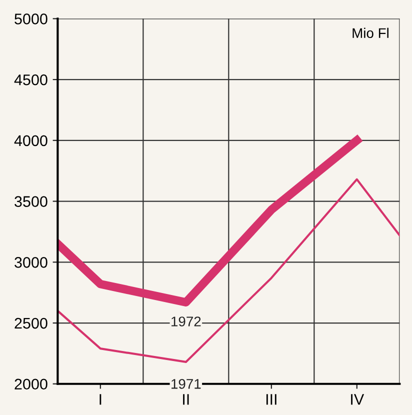 Image resolution: width=412 pixels, height=415 pixels. Describe the element at coordinates (31, 201) in the screenshot. I see `y-tick-label: 3500` at that location.